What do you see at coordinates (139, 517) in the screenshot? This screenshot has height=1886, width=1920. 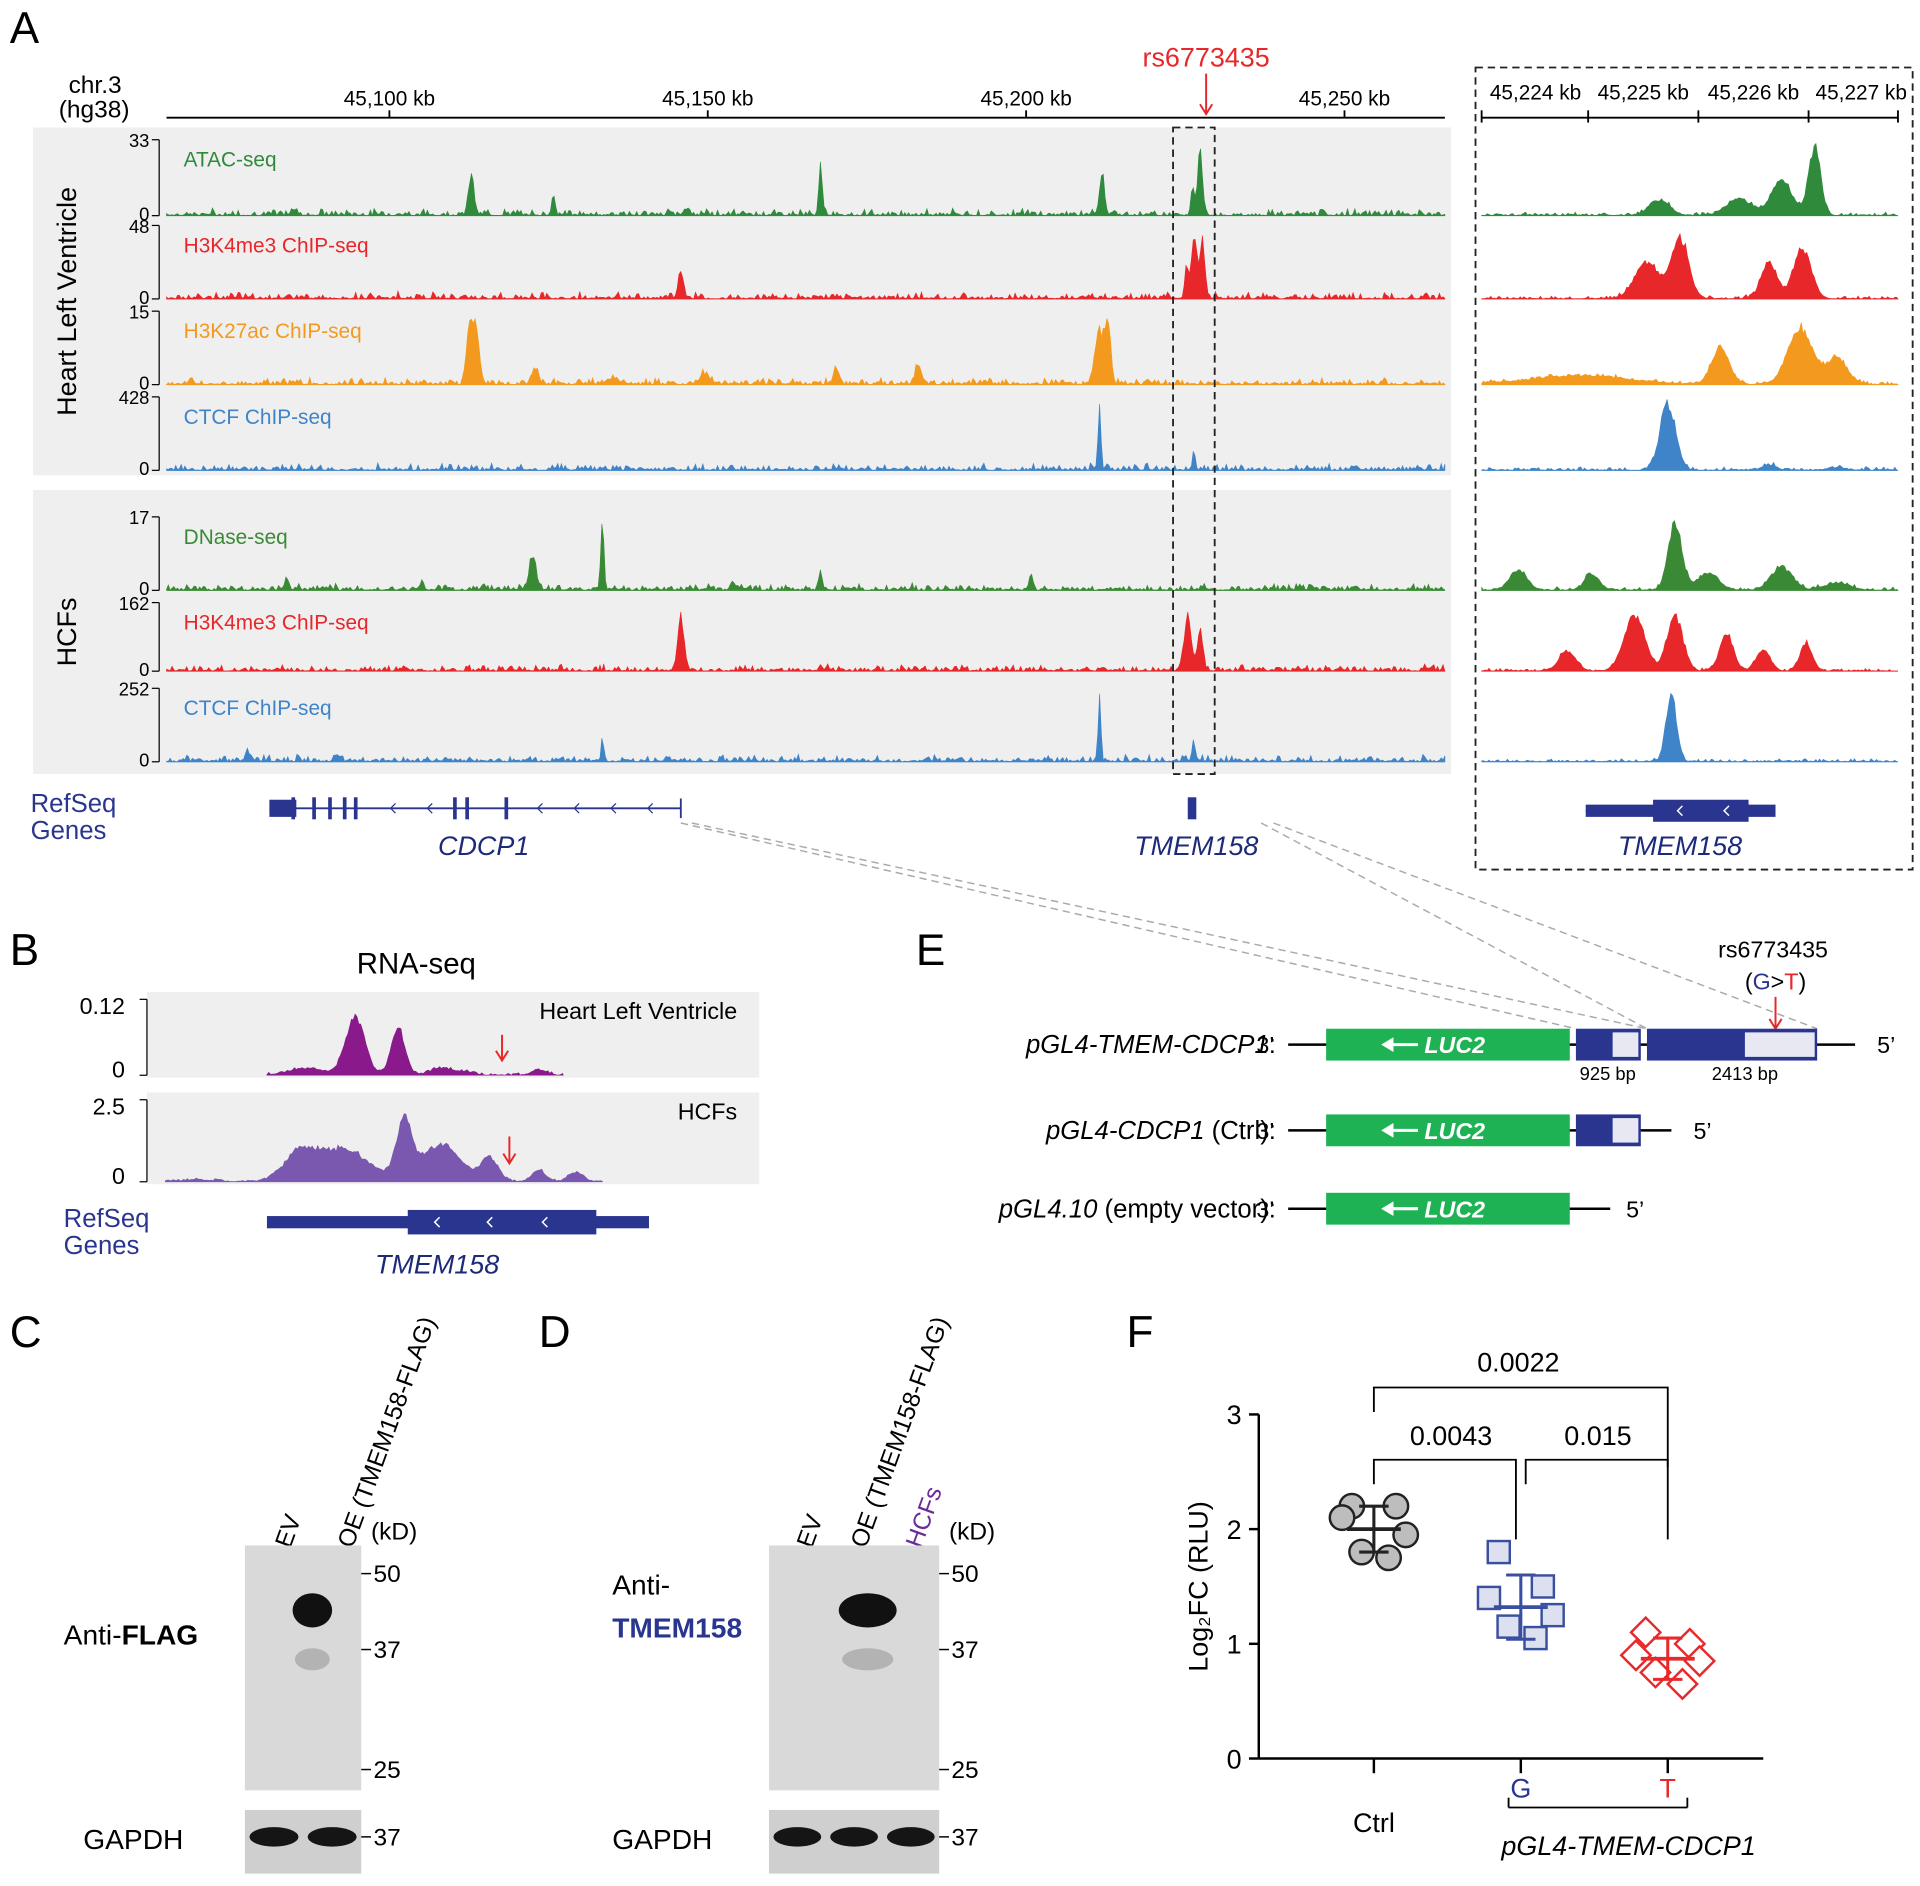 I see `track-max-label: 17` at bounding box center [139, 517].